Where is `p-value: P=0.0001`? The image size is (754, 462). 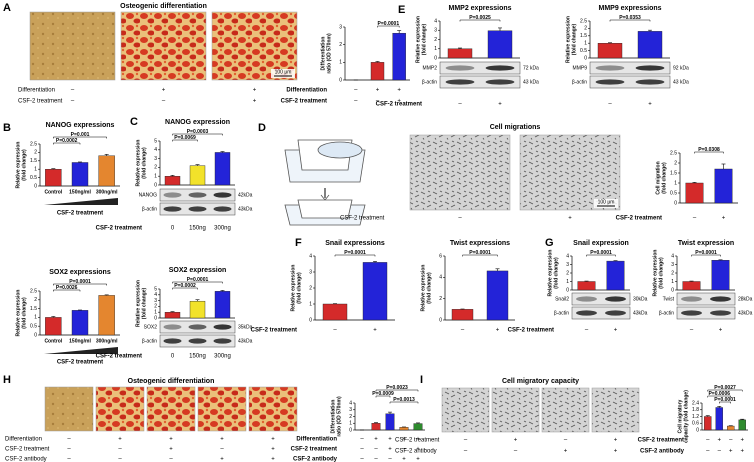 p-value: P=0.0001 is located at coordinates (601, 253).